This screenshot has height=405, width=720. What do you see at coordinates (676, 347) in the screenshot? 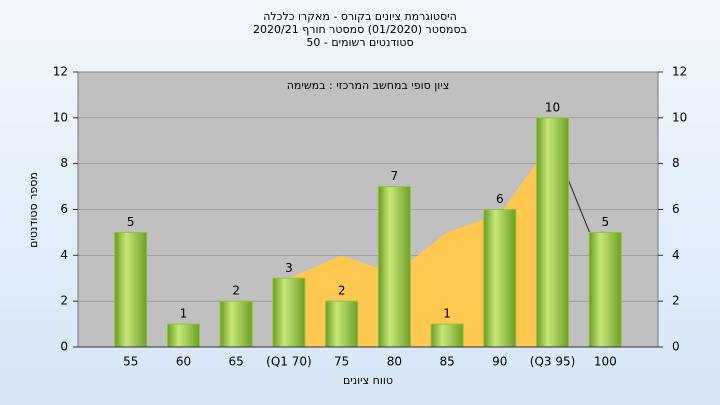
I see `y2-tick-label: 0` at bounding box center [676, 347].